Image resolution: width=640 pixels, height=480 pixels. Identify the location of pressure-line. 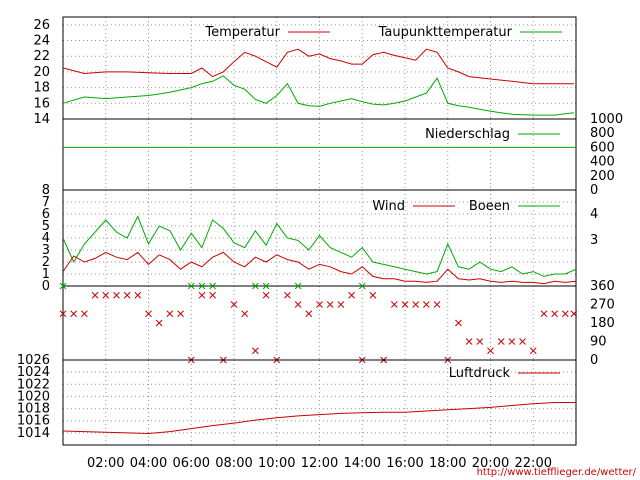
(319, 418).